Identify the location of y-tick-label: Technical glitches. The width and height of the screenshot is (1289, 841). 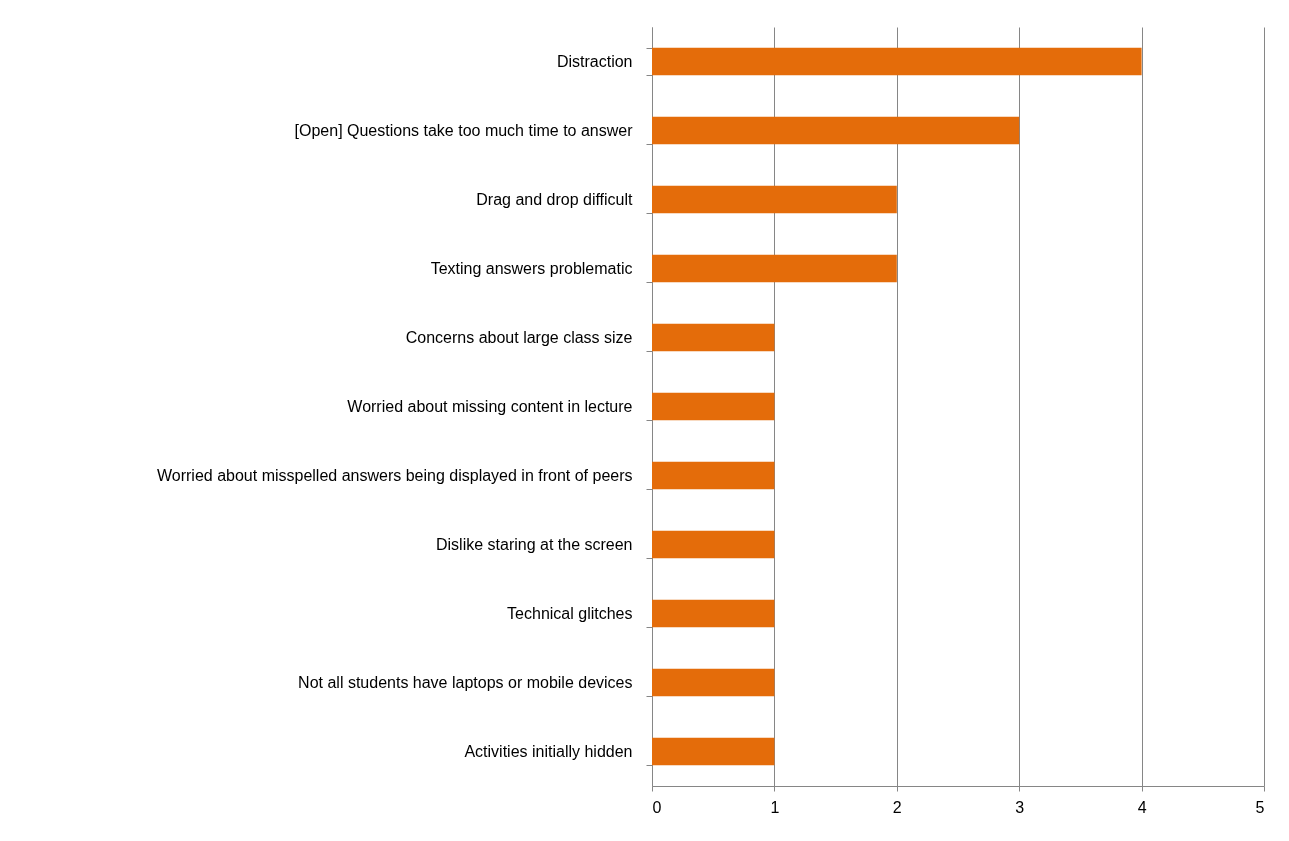
(570, 613).